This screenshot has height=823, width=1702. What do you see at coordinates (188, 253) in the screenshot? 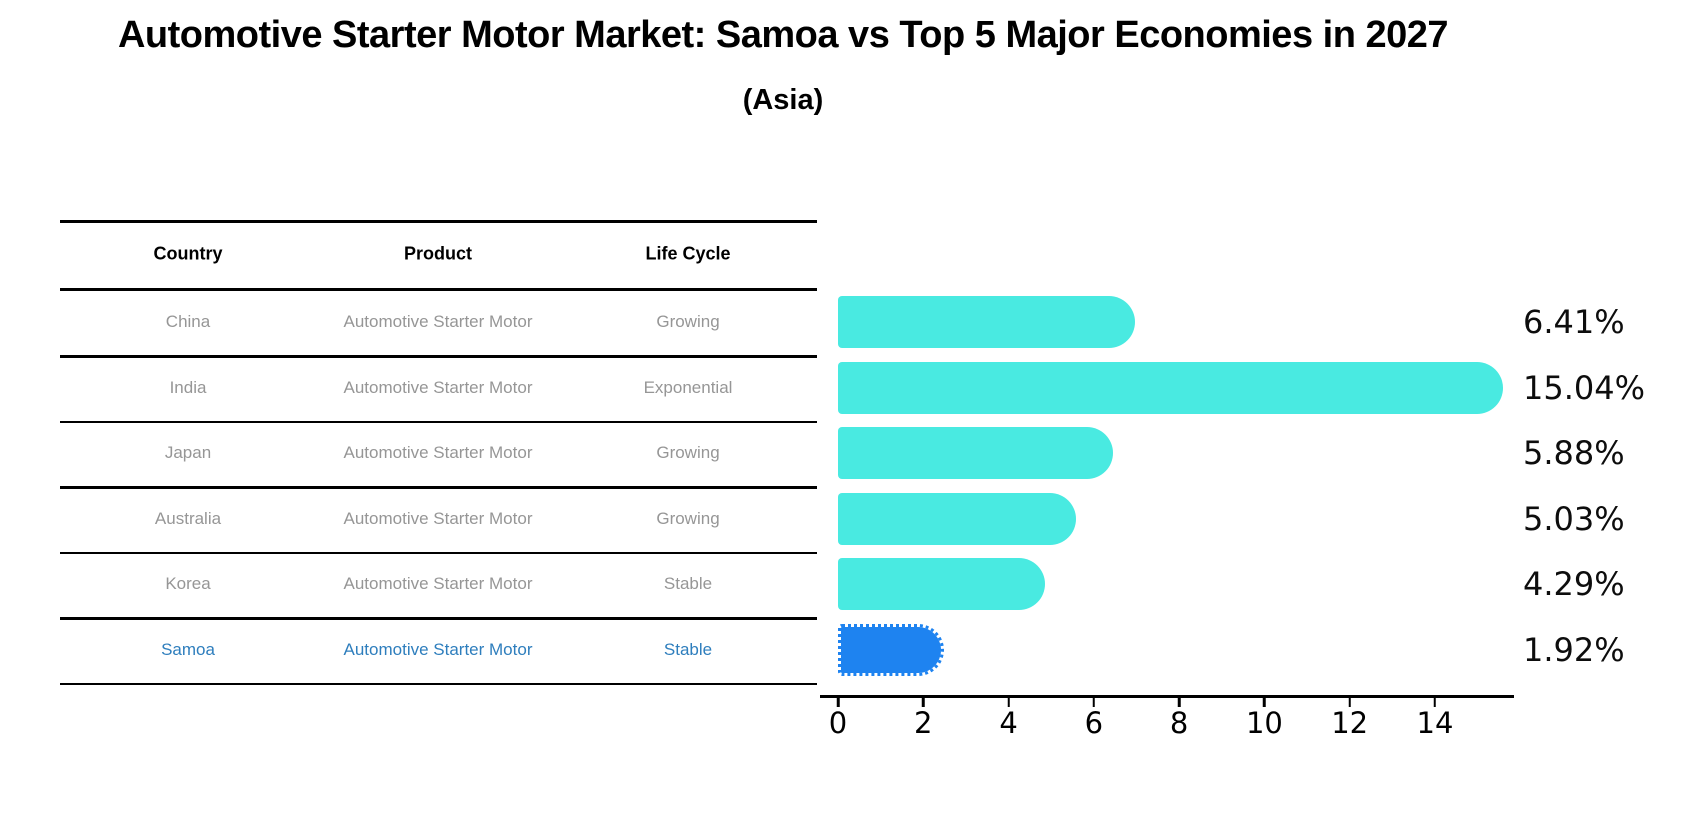
I see `column-header-country: Country` at bounding box center [188, 253].